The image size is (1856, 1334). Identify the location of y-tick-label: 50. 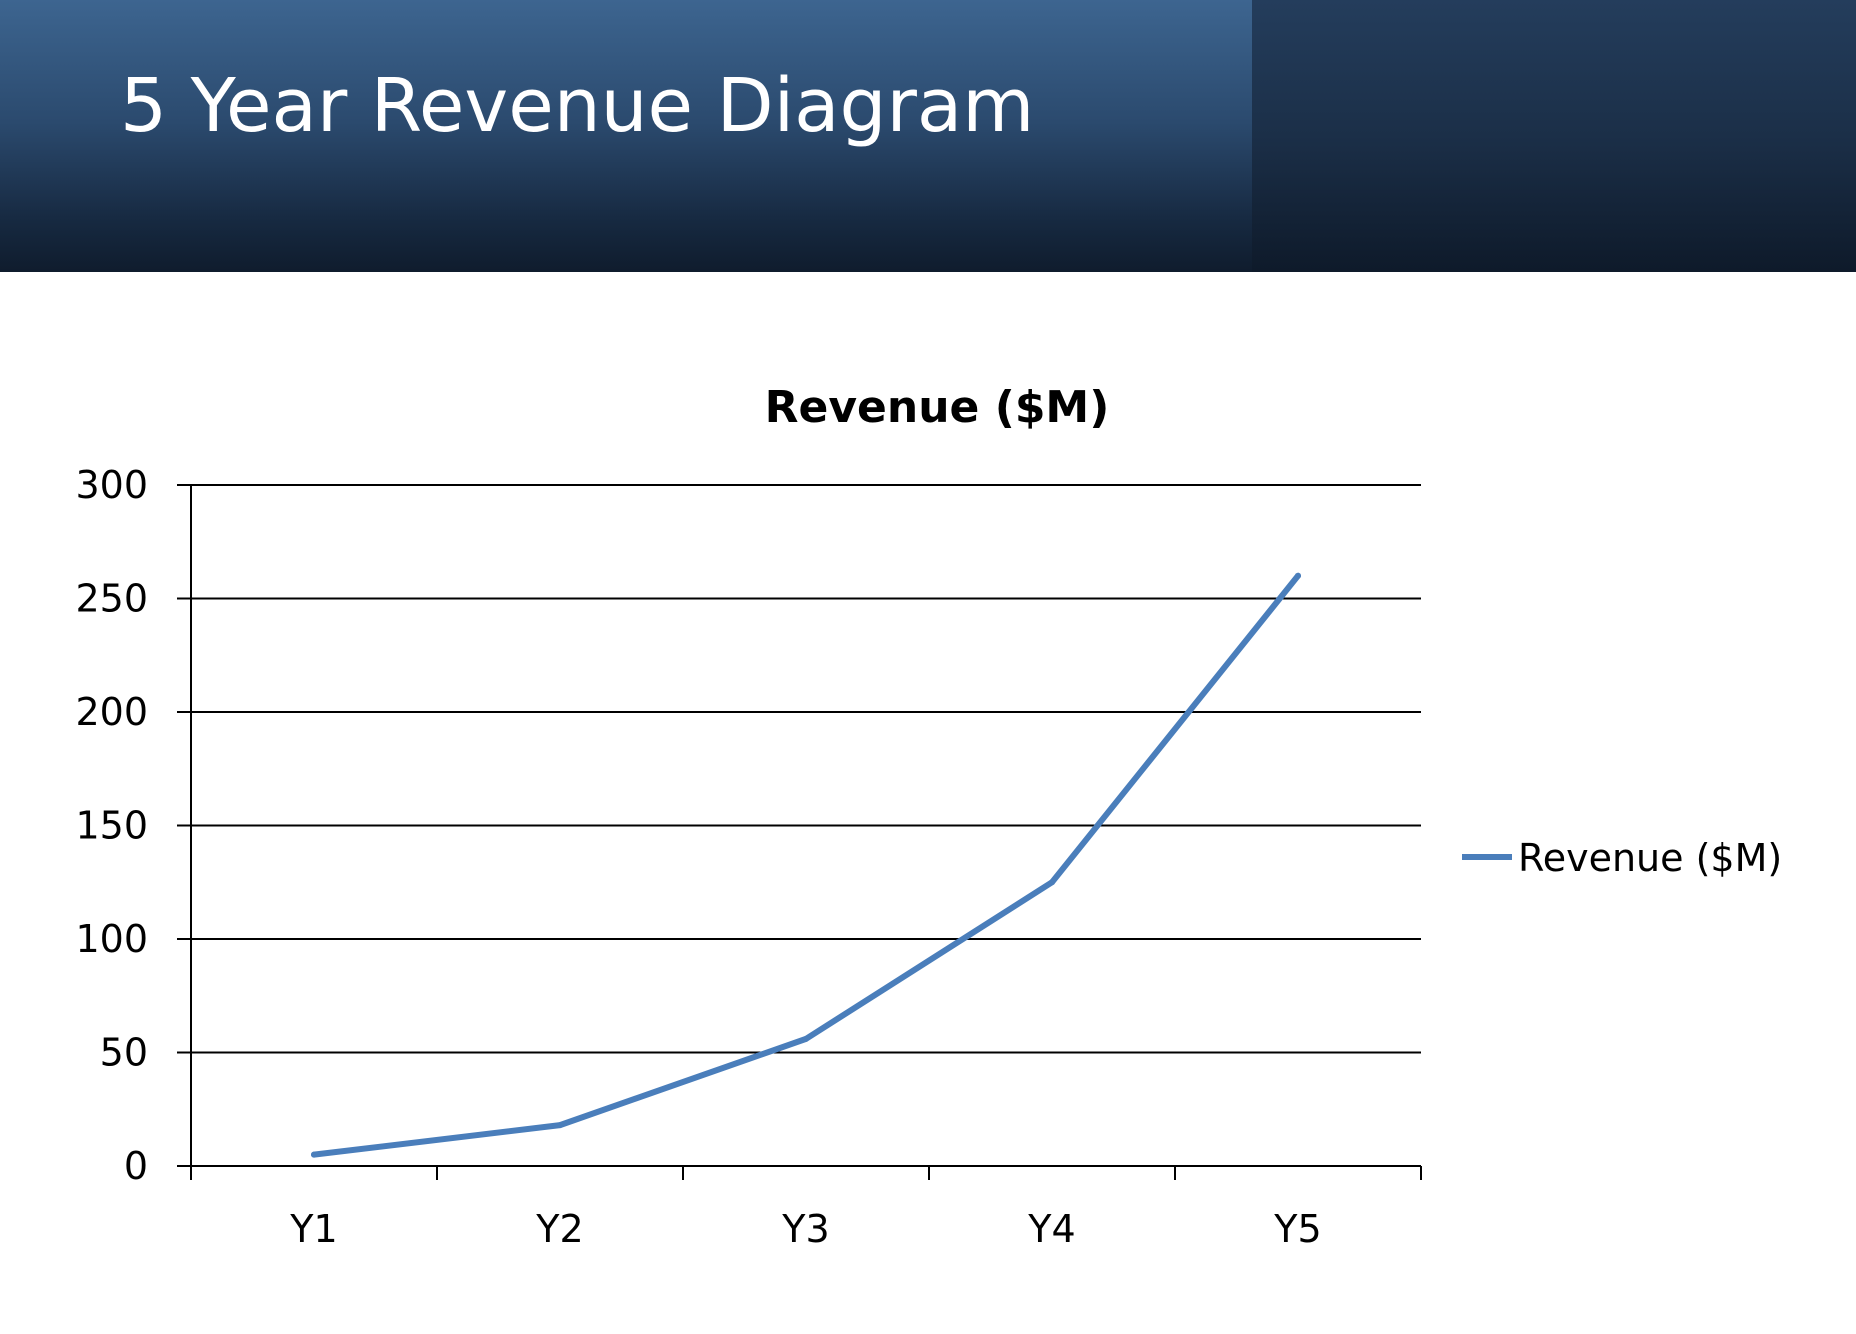
(124, 1053).